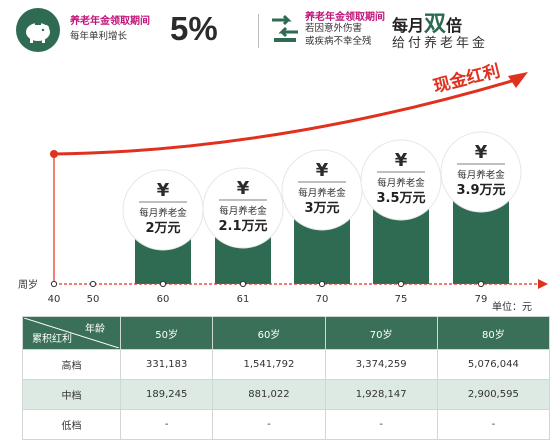 Image resolution: width=560 pixels, height=440 pixels. Describe the element at coordinates (163, 299) in the screenshot. I see `x-tick-label: 60` at that location.